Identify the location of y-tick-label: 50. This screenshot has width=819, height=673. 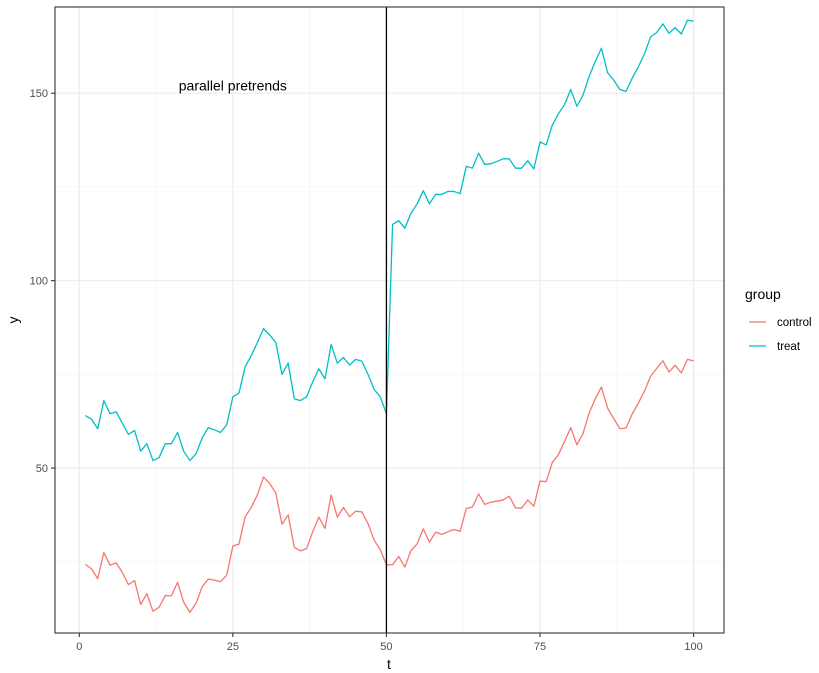
(42, 469).